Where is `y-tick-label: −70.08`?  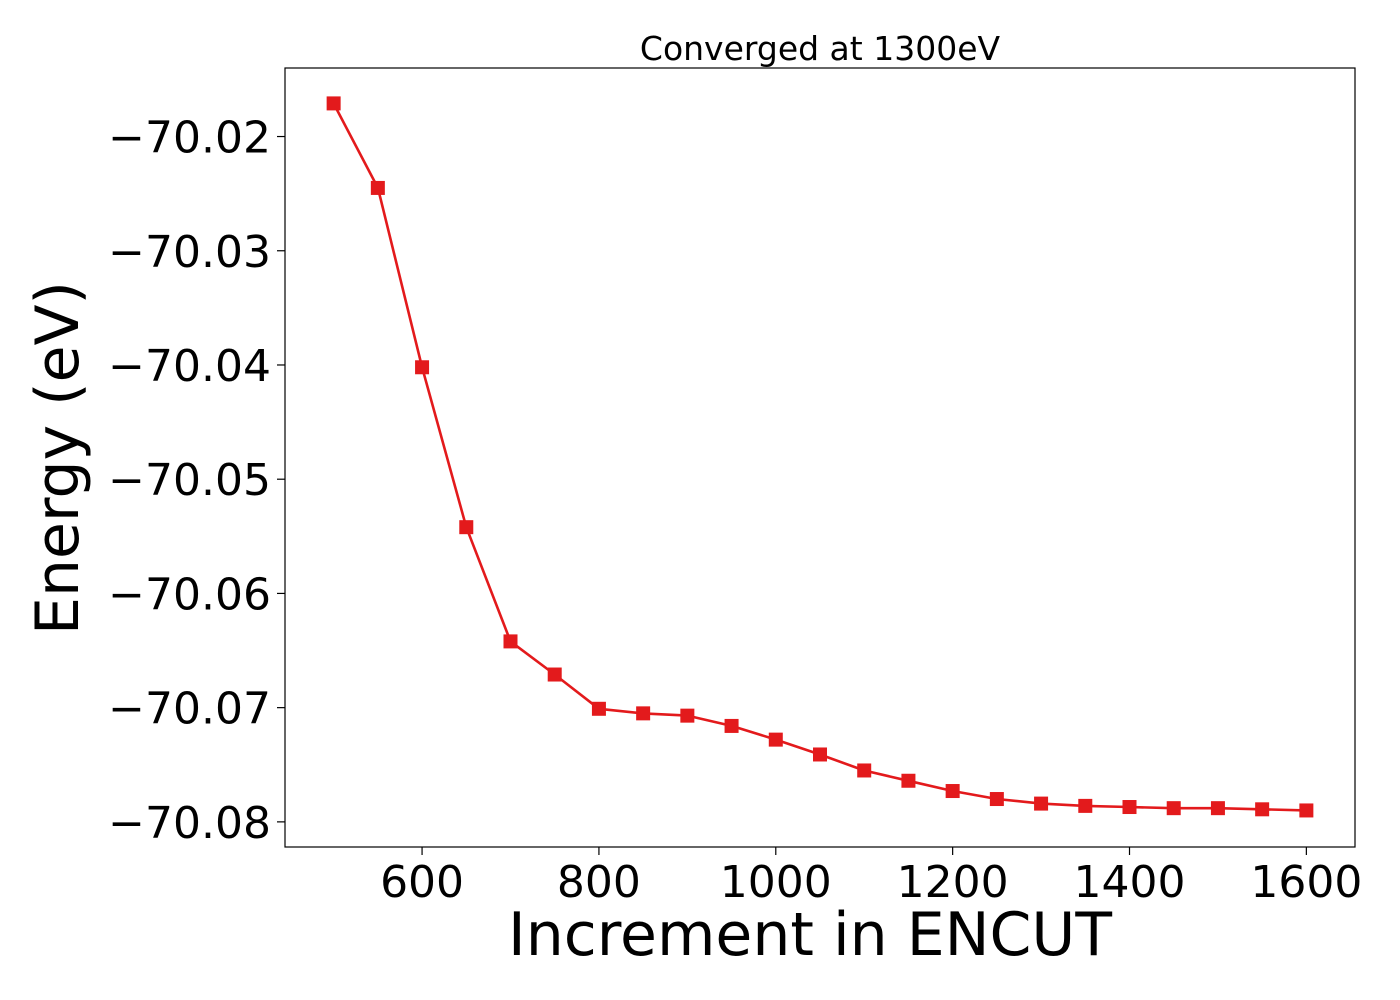
y-tick-label: −70.08 is located at coordinates (189, 823).